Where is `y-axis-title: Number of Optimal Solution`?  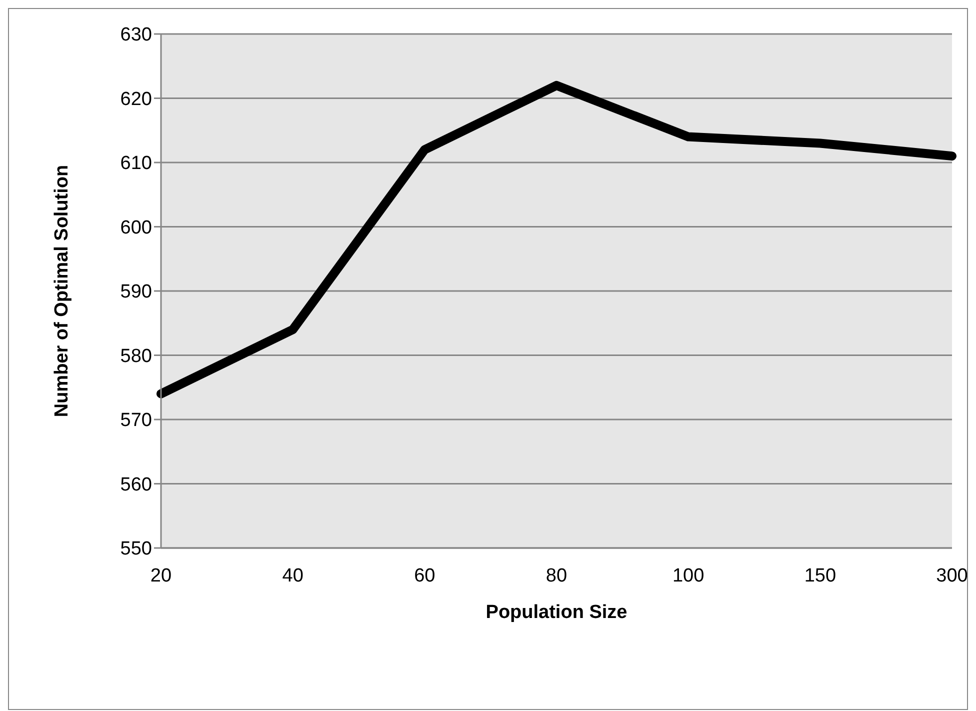 y-axis-title: Number of Optimal Solution is located at coordinates (62, 291).